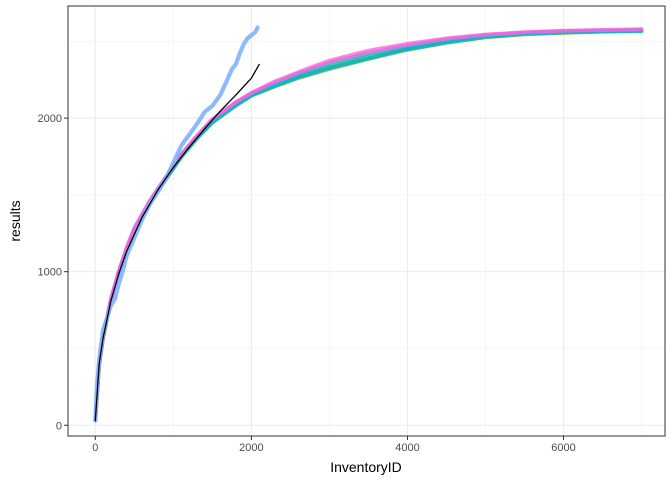 This screenshot has width=672, height=480. I want to click on y-tick-label: 0, so click(59, 426).